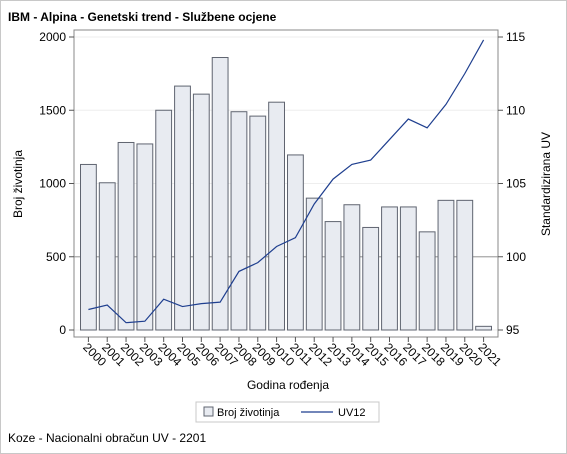 The image size is (567, 454). What do you see at coordinates (220, 194) in the screenshot?
I see `bar-2007` at bounding box center [220, 194].